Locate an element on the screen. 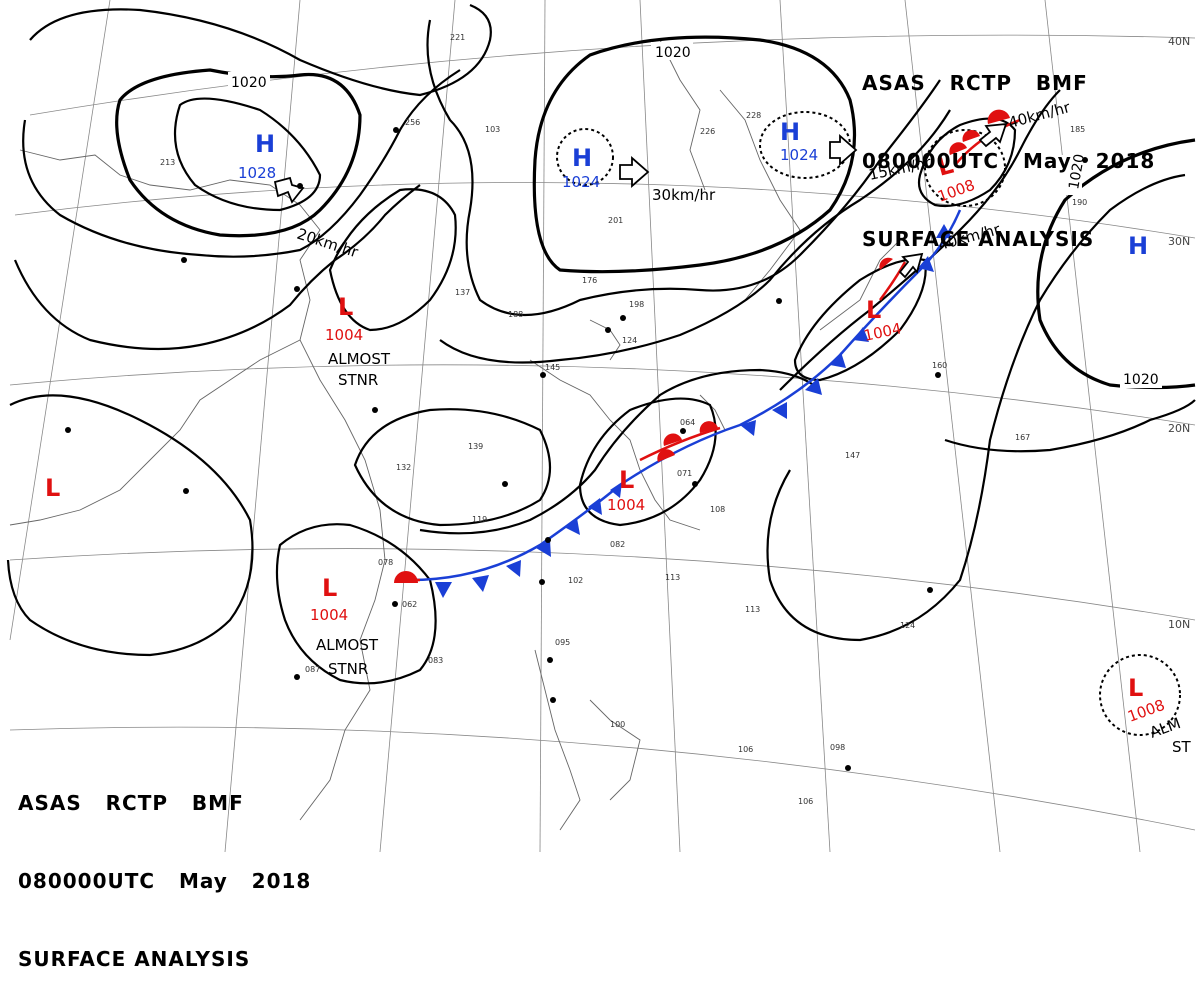  station-value: 198 is located at coordinates (636, 304).